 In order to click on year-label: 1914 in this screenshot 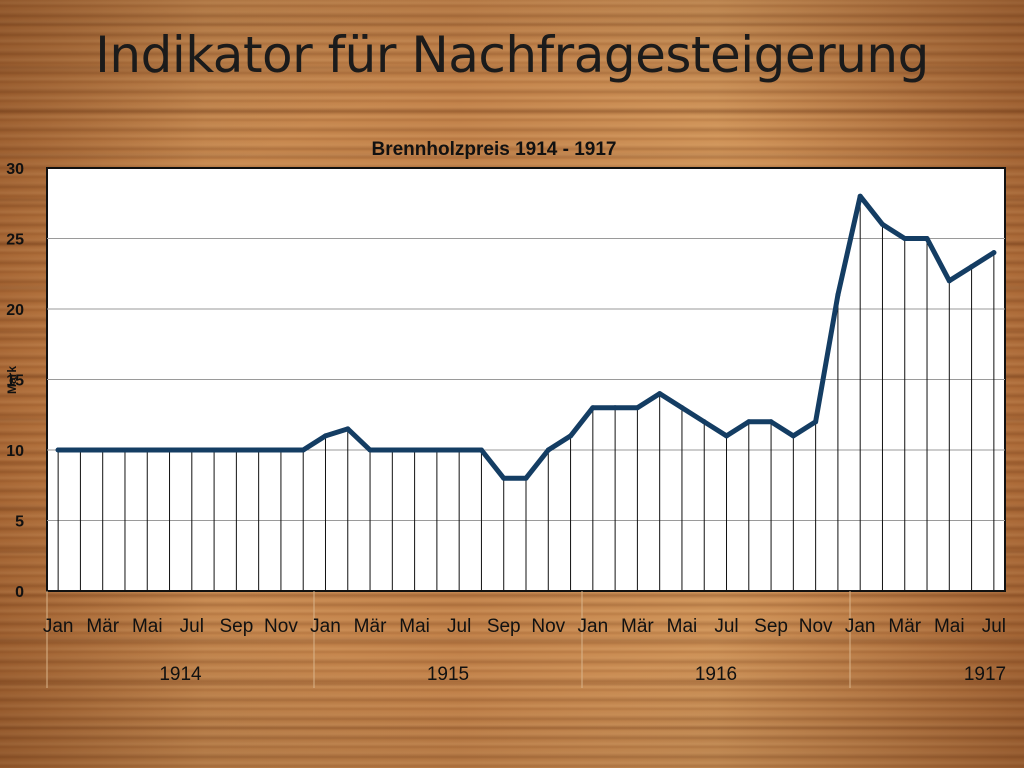, I will do `click(180, 674)`.